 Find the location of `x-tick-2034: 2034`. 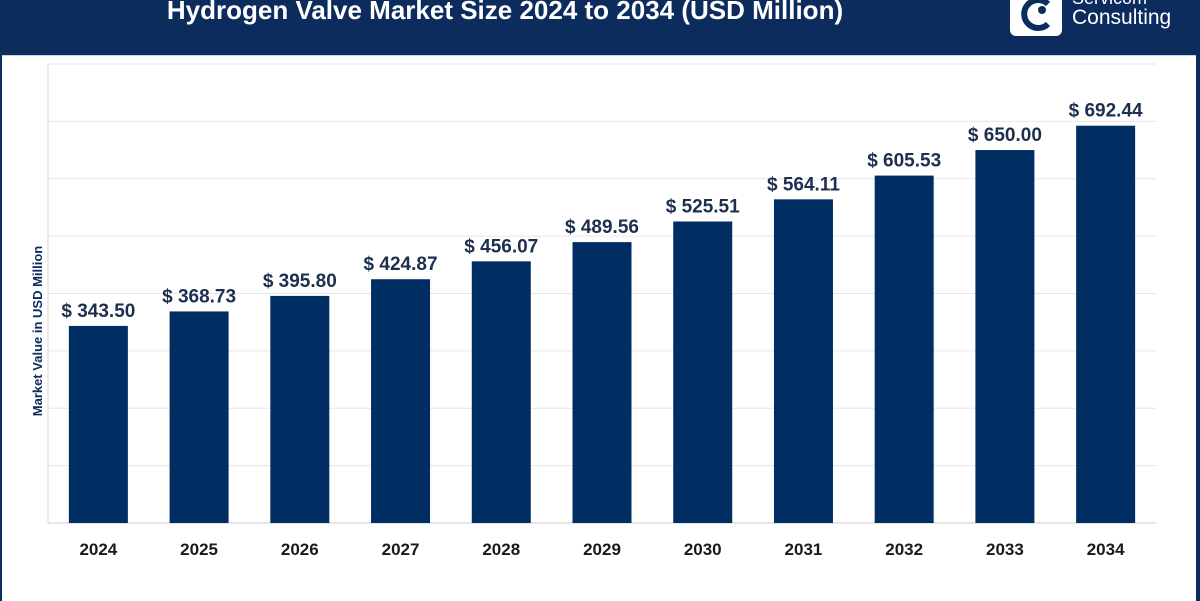

x-tick-2034: 2034 is located at coordinates (1106, 549).